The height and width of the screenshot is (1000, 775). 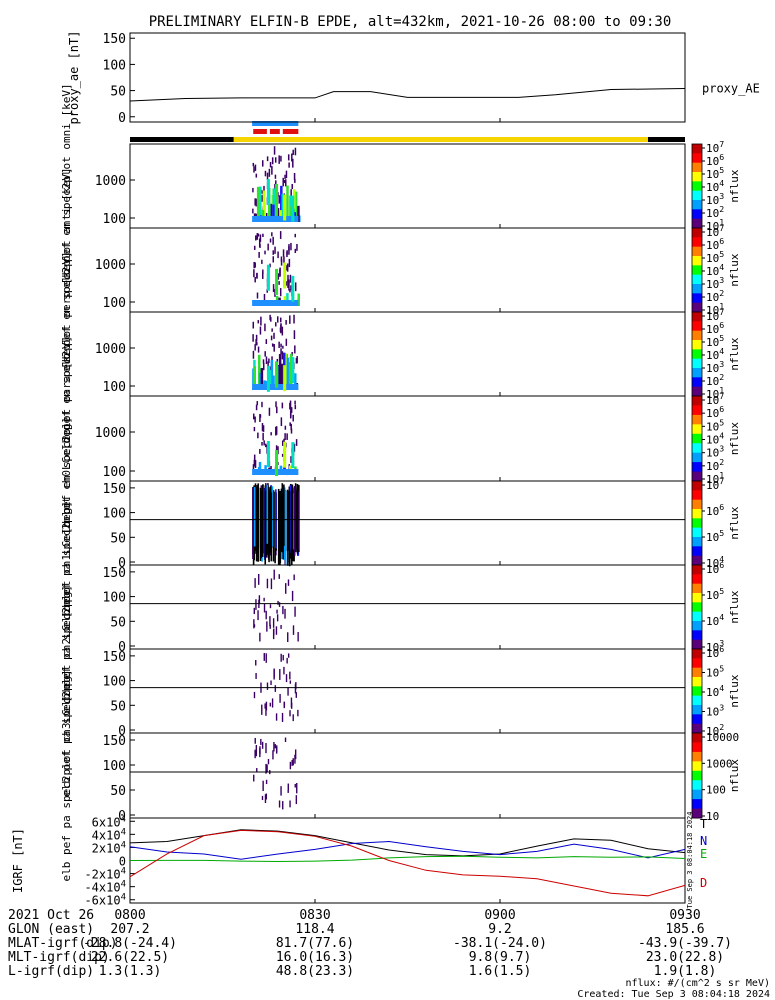 What do you see at coordinates (315, 971) in the screenshot?
I see `ephemeris-value: 48.8(23.3)` at bounding box center [315, 971].